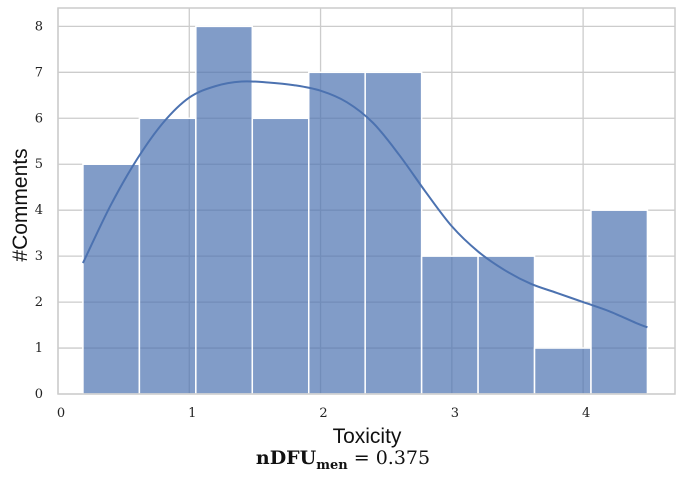 The width and height of the screenshot is (686, 481). Describe the element at coordinates (332, 465) in the screenshot. I see `caption-subscript: men` at that location.